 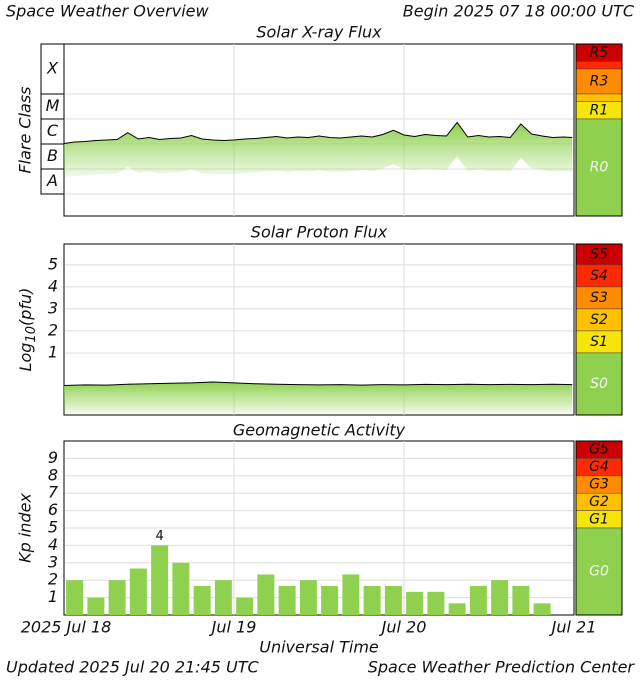 What do you see at coordinates (599, 254) in the screenshot?
I see `scale-label: S5` at bounding box center [599, 254].